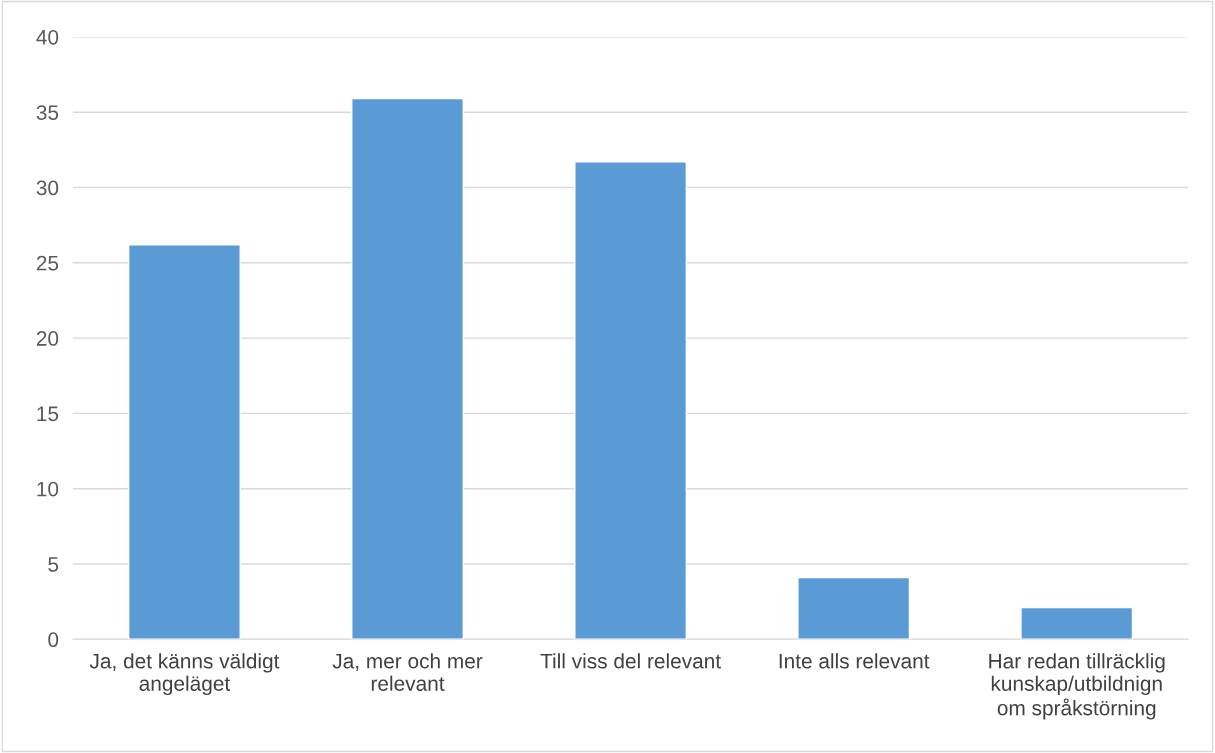  I want to click on x-tick-label: Har redan tillräcklig kunskap/utbildnign om språkstörning, so click(1077, 686).